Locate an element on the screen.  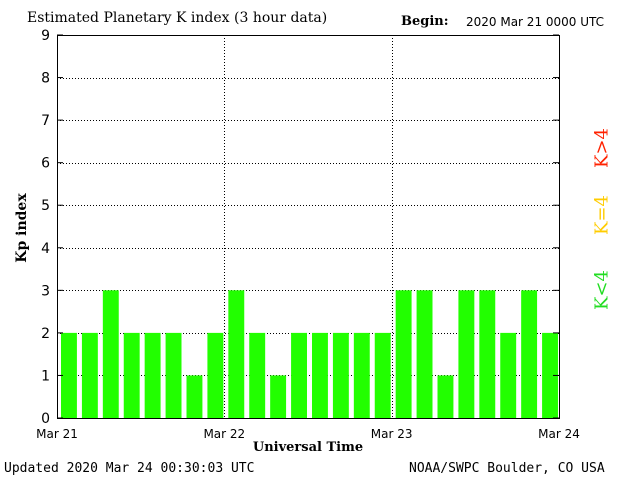
y-tick-label: 7 is located at coordinates (45, 121).